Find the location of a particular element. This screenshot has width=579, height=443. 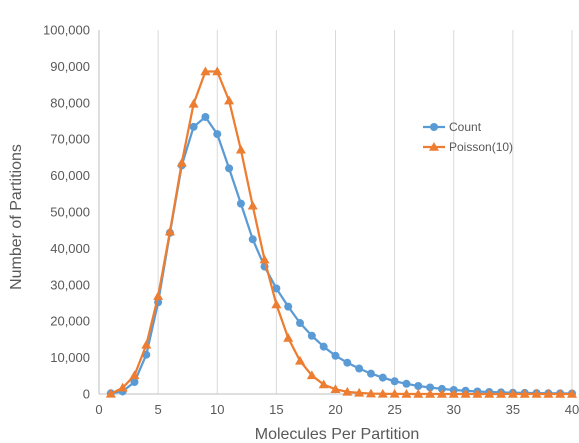

y-tick-label: 60,000 is located at coordinates (70, 175).